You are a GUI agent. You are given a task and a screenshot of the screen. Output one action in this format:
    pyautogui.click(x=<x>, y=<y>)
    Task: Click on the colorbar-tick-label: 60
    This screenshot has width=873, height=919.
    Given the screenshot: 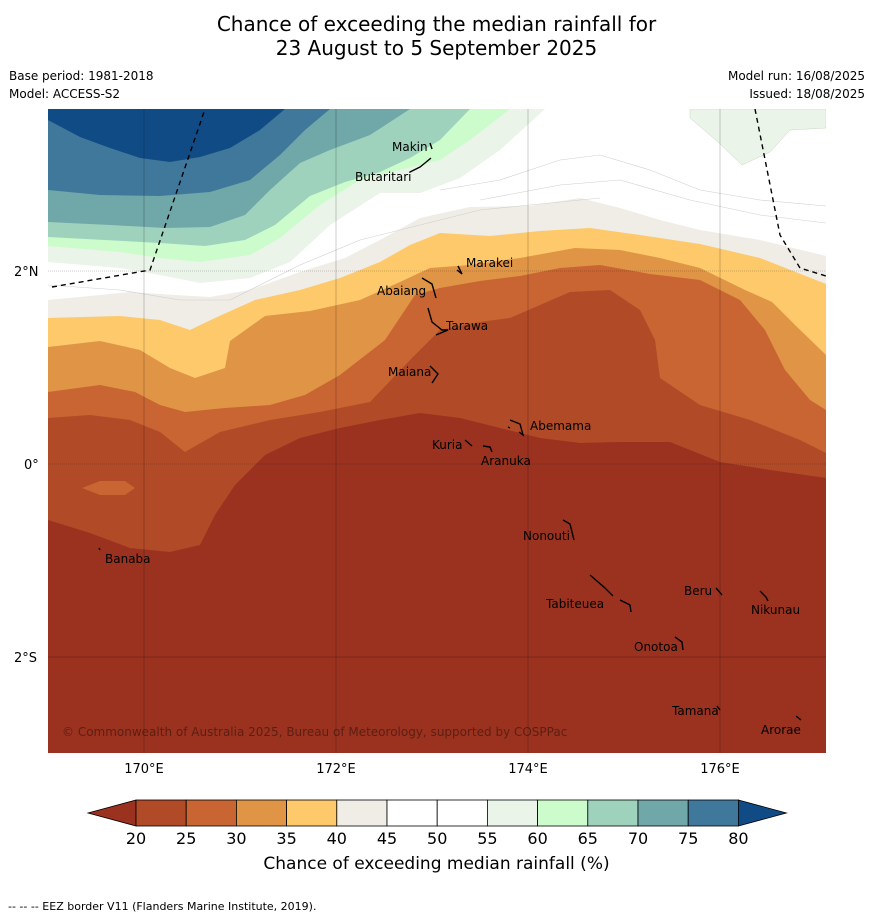 What is the action you would take?
    pyautogui.click(x=537, y=838)
    